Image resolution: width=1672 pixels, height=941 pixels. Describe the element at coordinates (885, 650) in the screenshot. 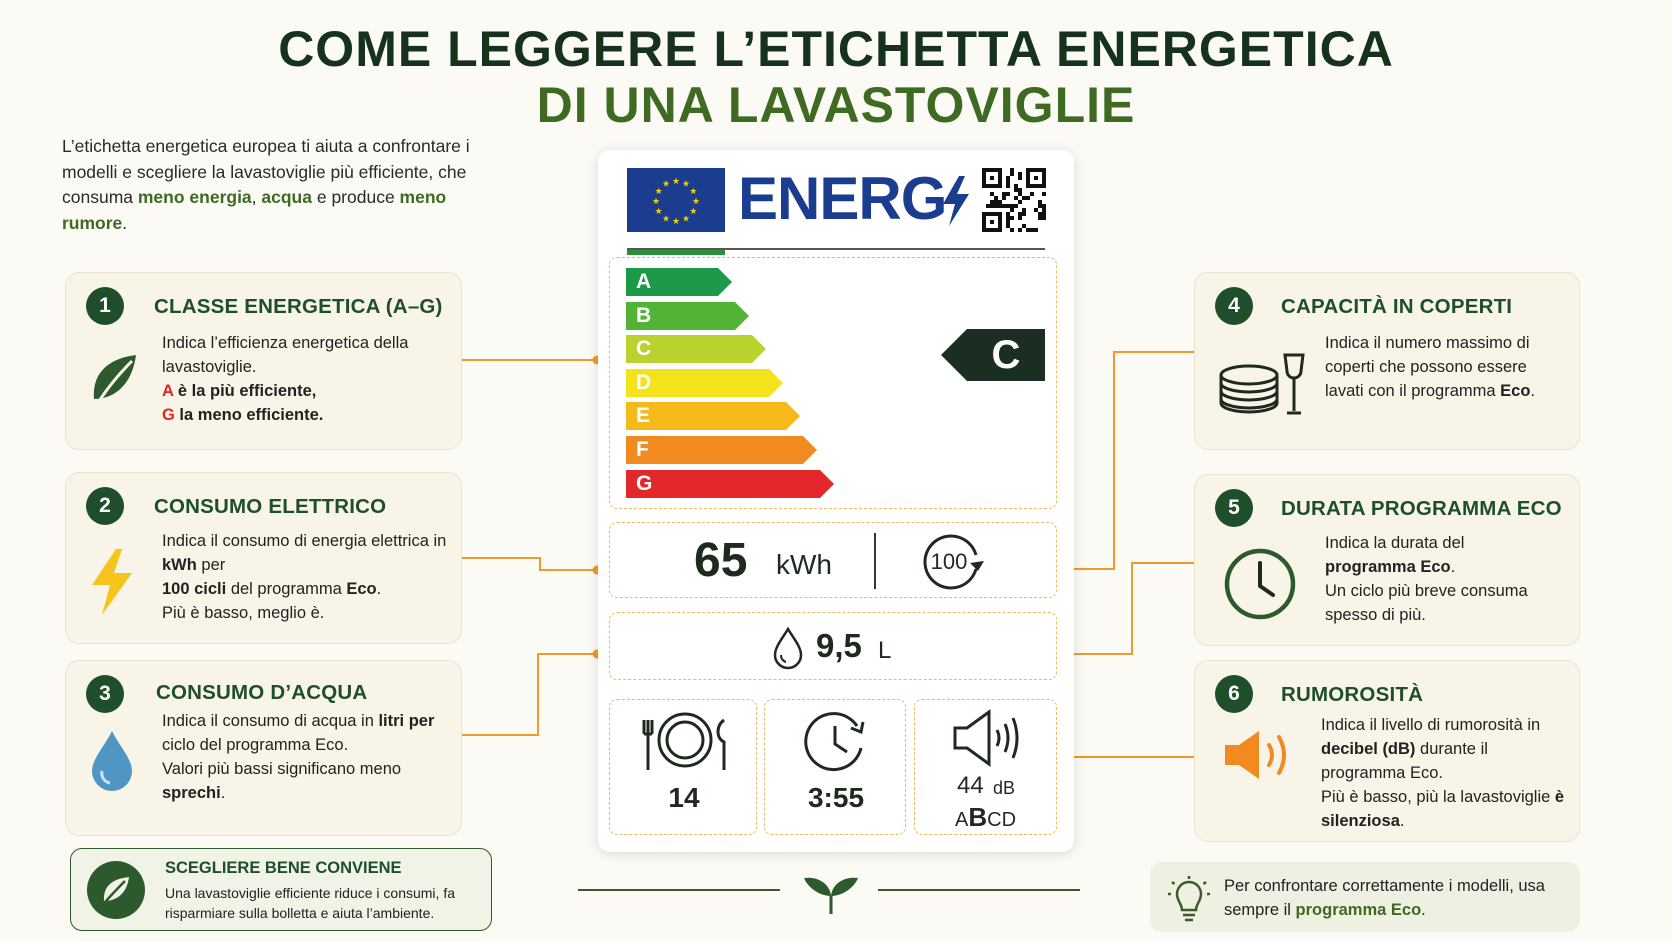

I see `water-unit: L` at that location.